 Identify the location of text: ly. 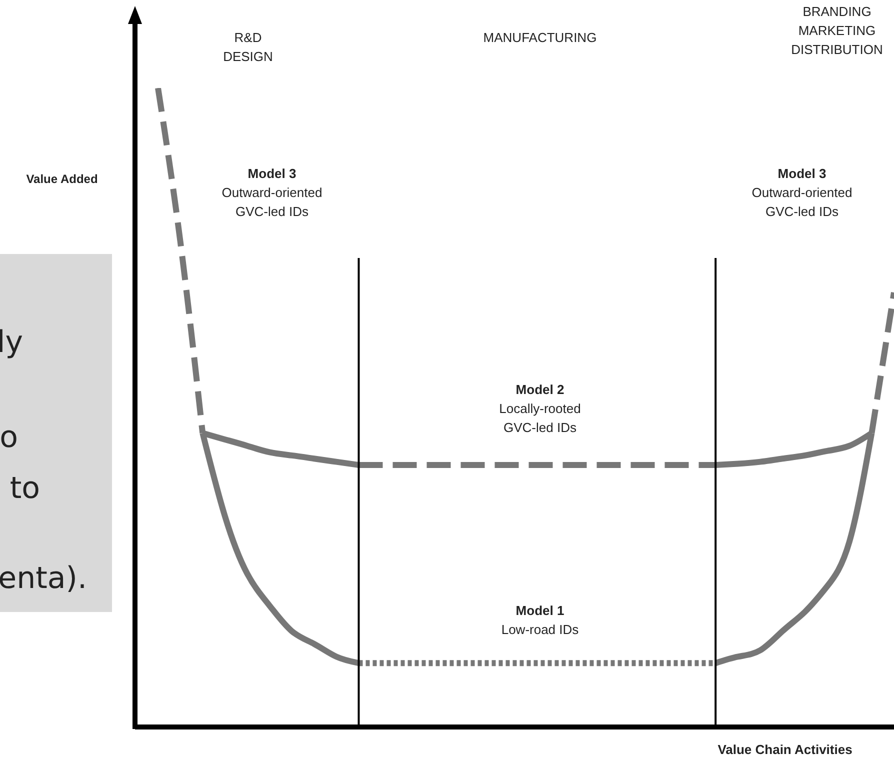
(11, 342).